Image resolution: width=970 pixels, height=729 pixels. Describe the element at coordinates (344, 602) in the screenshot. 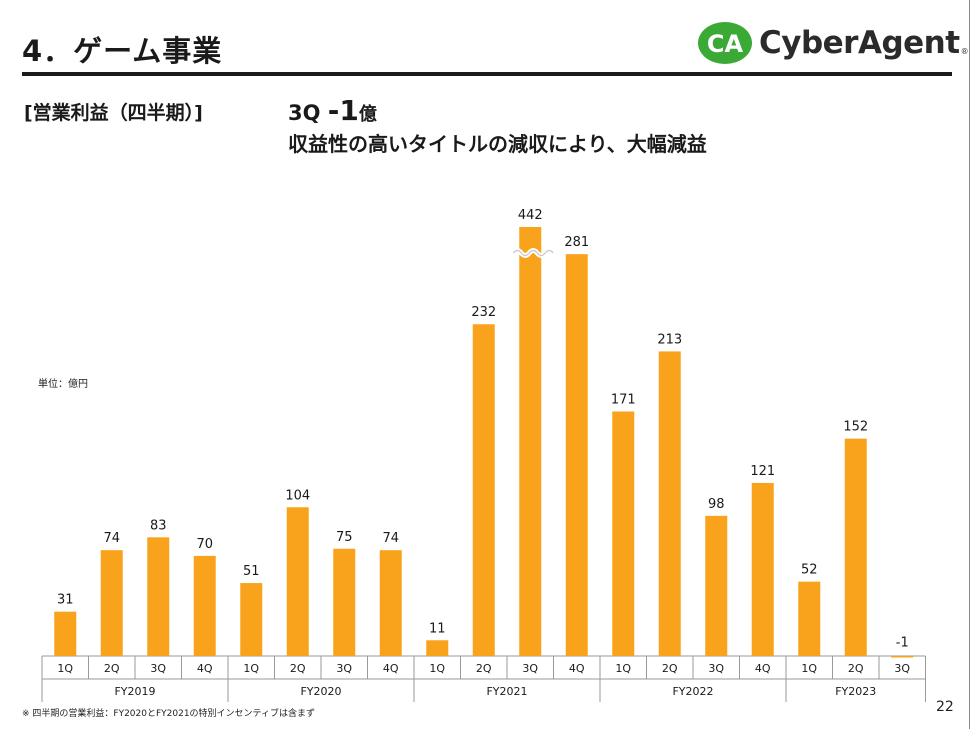

I see `bar-FY2020-3Q` at that location.